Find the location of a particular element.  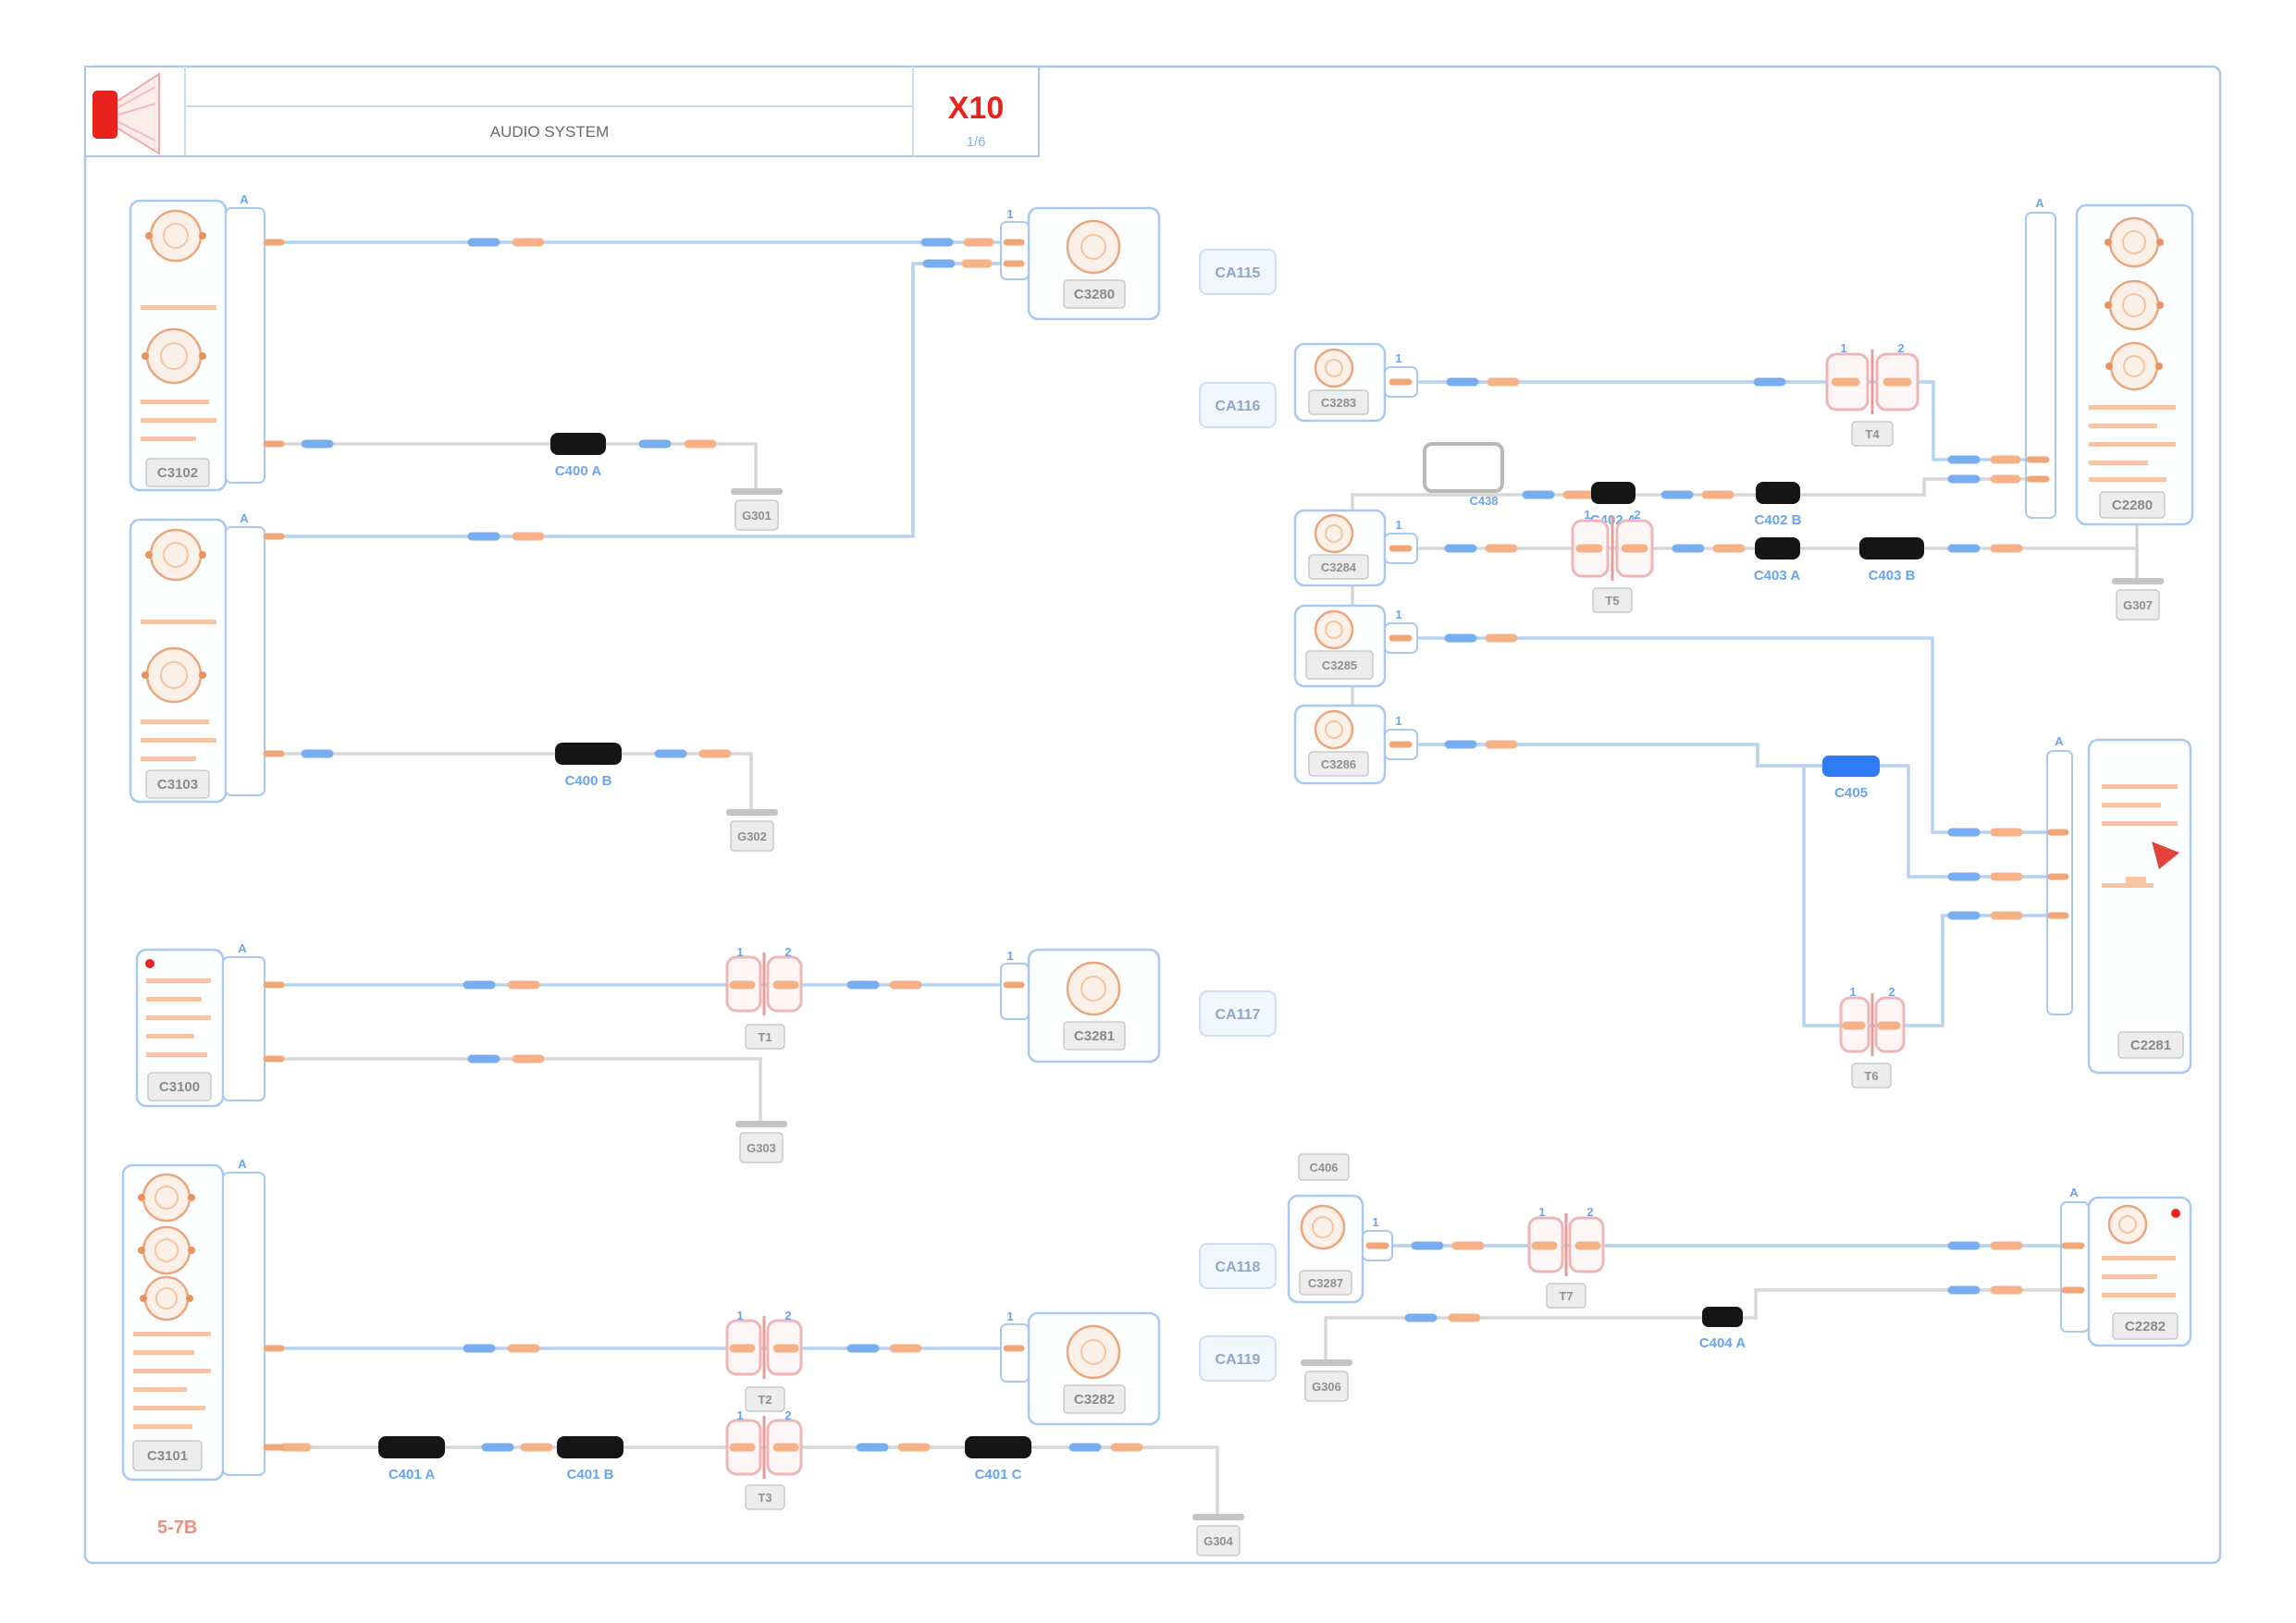

ground-symbol: G306 is located at coordinates (1326, 1380).